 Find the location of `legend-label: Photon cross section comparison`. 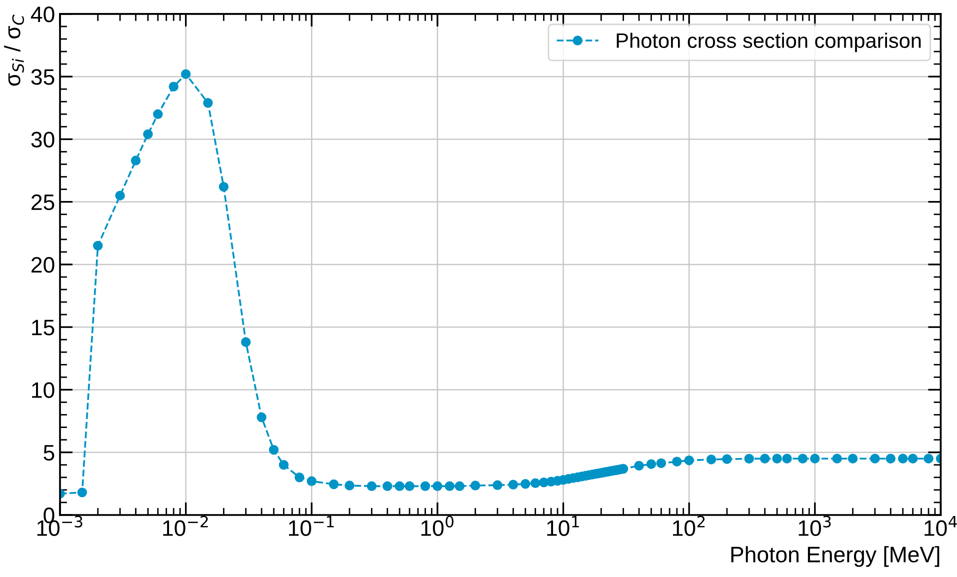

legend-label: Photon cross section comparison is located at coordinates (768, 42).